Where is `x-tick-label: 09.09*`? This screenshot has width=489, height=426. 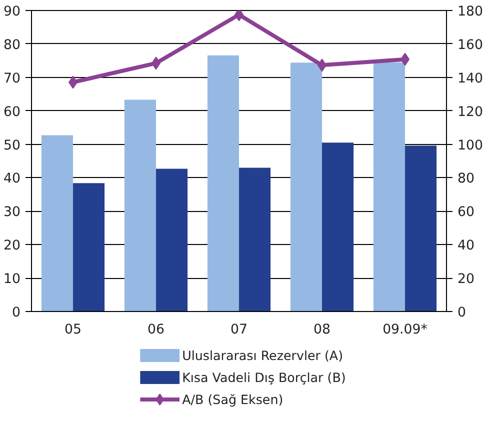 x-tick-label: 09.09* is located at coordinates (405, 330).